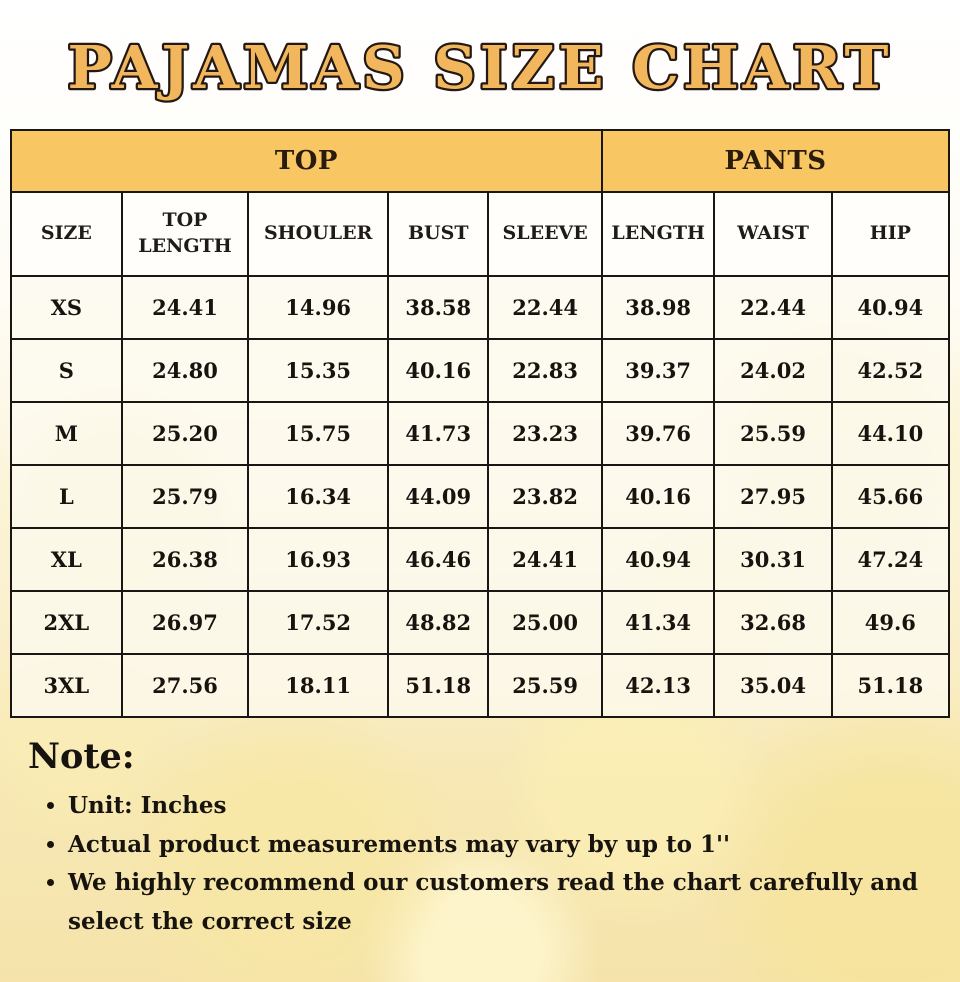 The image size is (960, 982). I want to click on value-cell: 25.79, so click(185, 496).